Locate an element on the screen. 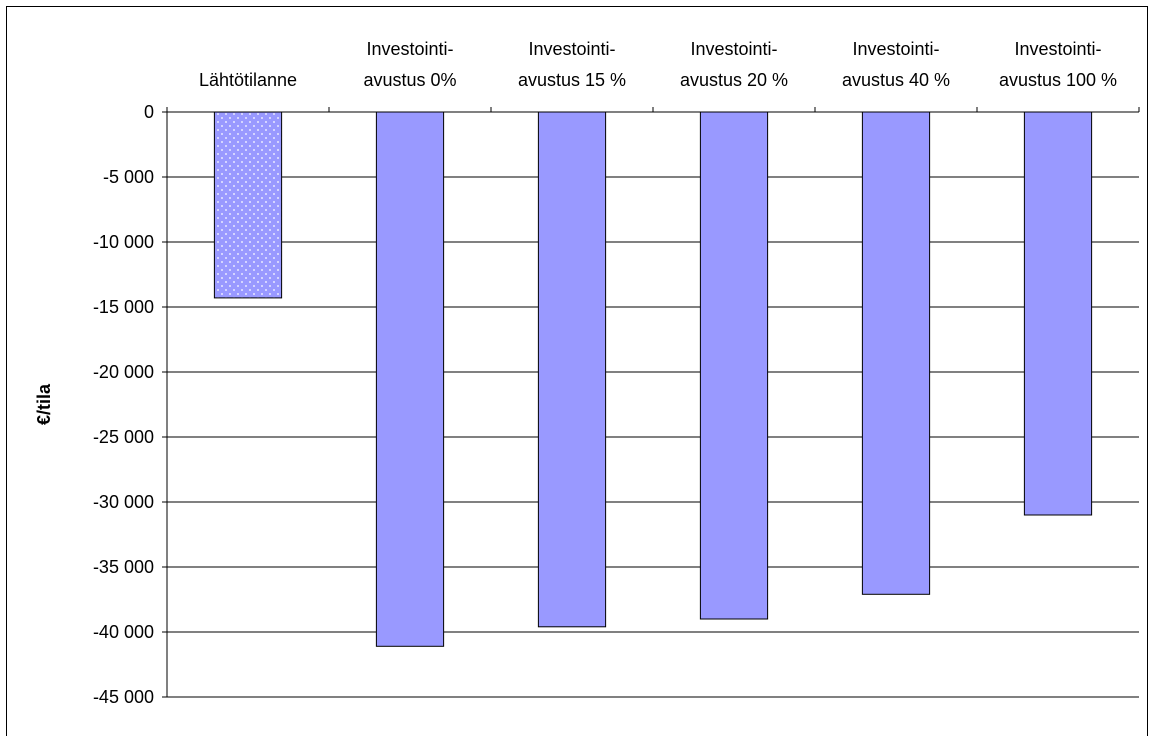 This screenshot has width=1150, height=736. y-tick-label: -10 000 is located at coordinates (123, 242).